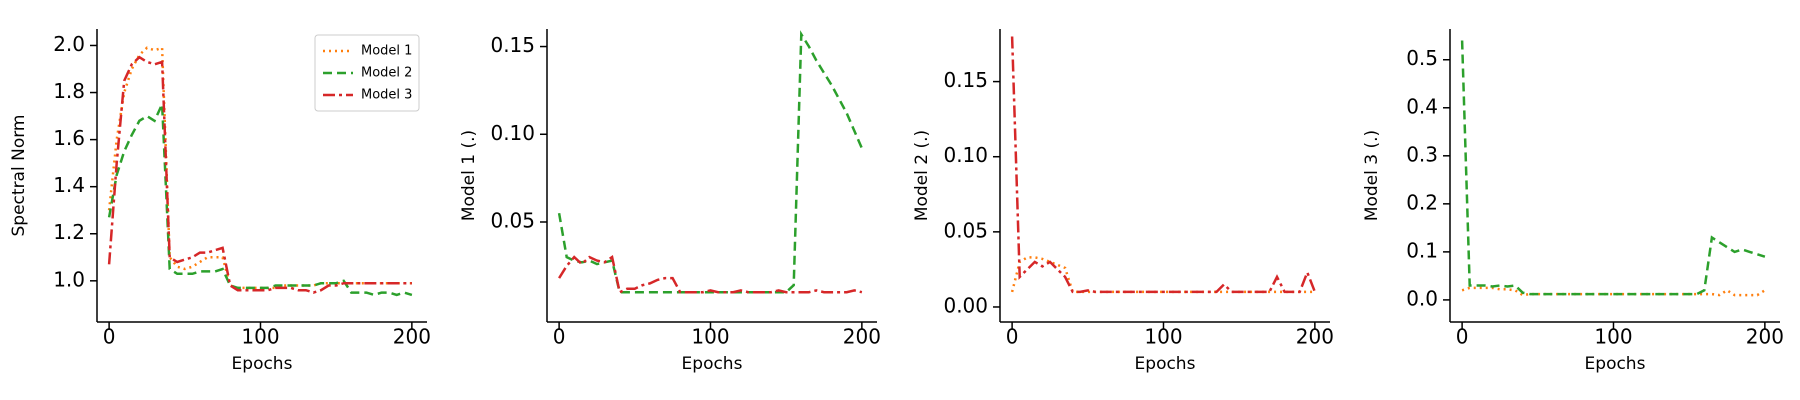 The width and height of the screenshot is (1800, 400). I want to click on y-tick-label: 0.00, so click(965, 305).